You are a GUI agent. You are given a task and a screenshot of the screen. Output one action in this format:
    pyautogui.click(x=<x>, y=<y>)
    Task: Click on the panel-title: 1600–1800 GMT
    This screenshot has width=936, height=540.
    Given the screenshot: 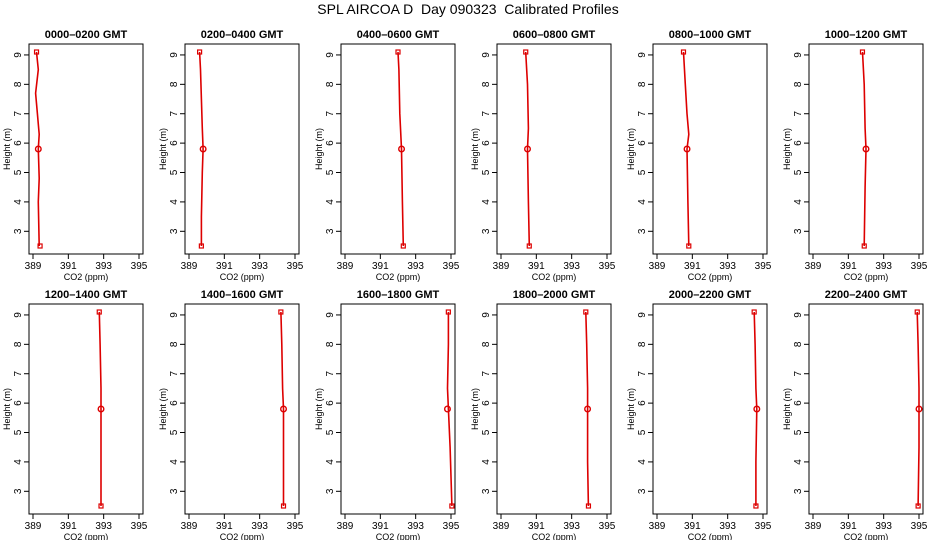 What is the action you would take?
    pyautogui.click(x=398, y=295)
    